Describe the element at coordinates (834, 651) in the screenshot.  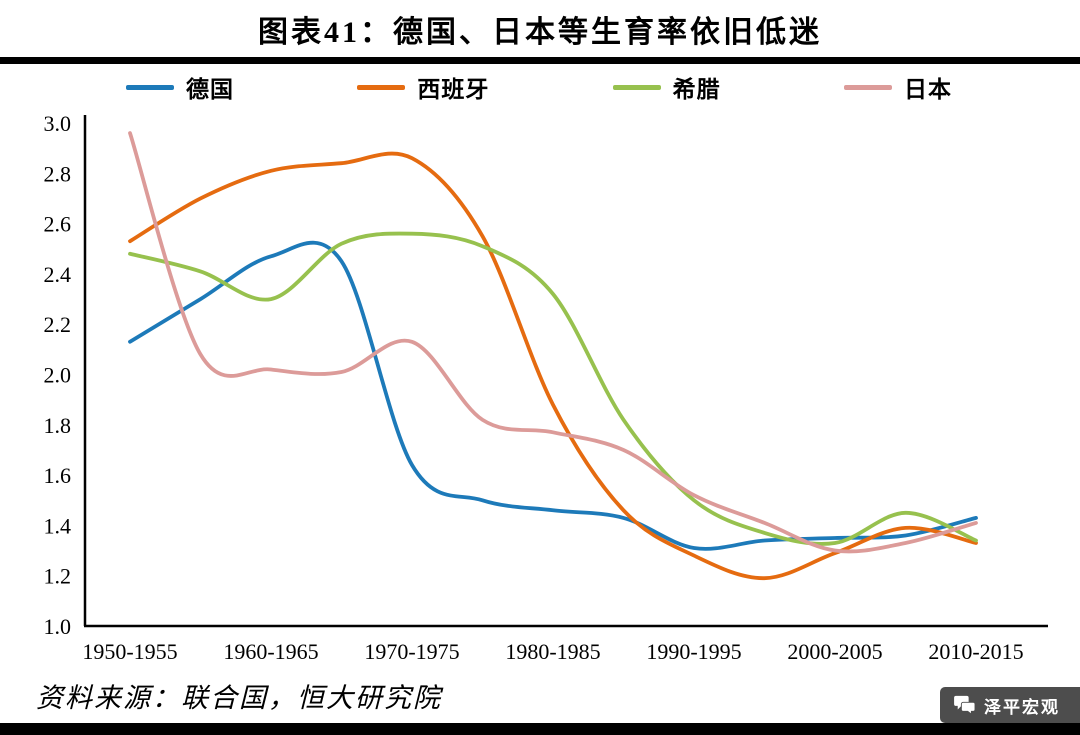
I see `svg-text: 2000-2005` at that location.